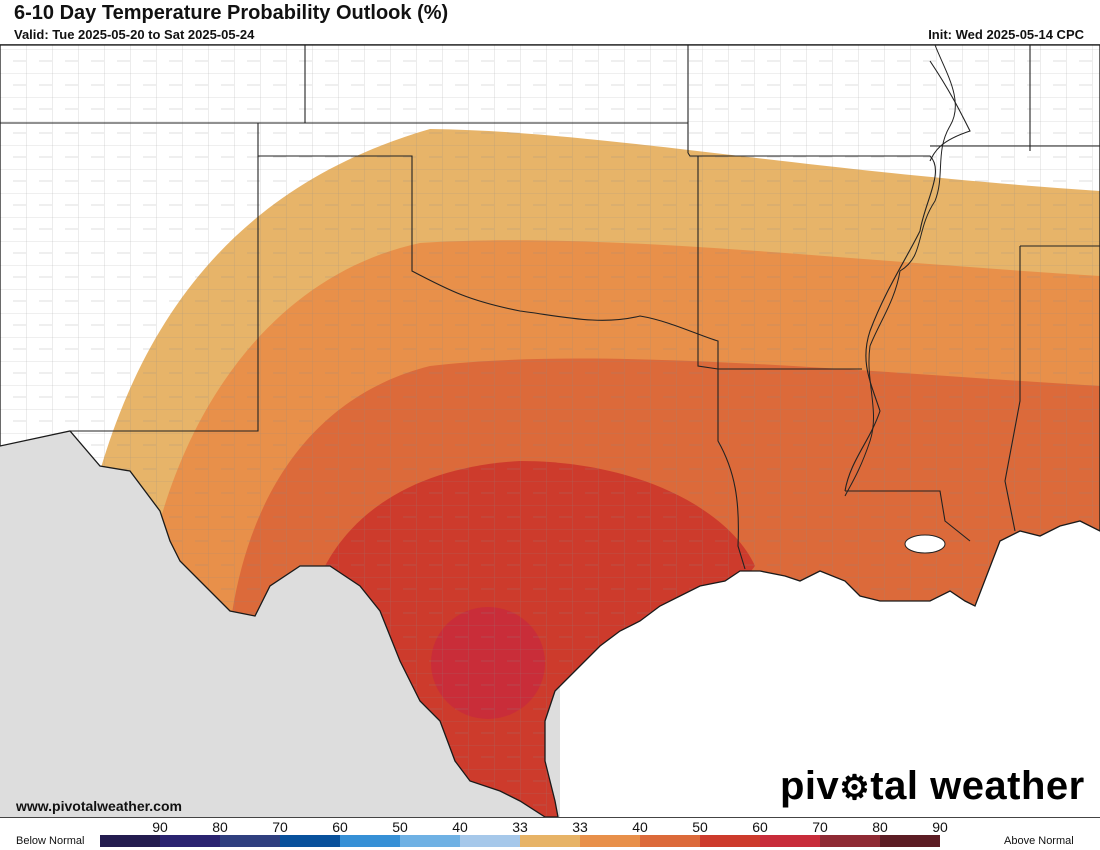 The image size is (1100, 850). I want to click on legend-tick-above-33: 33, so click(580, 827).